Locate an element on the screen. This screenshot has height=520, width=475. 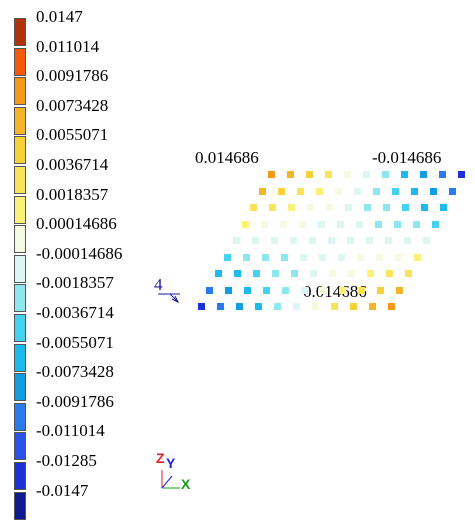
legend-label: -0.00014686 is located at coordinates (79, 253).